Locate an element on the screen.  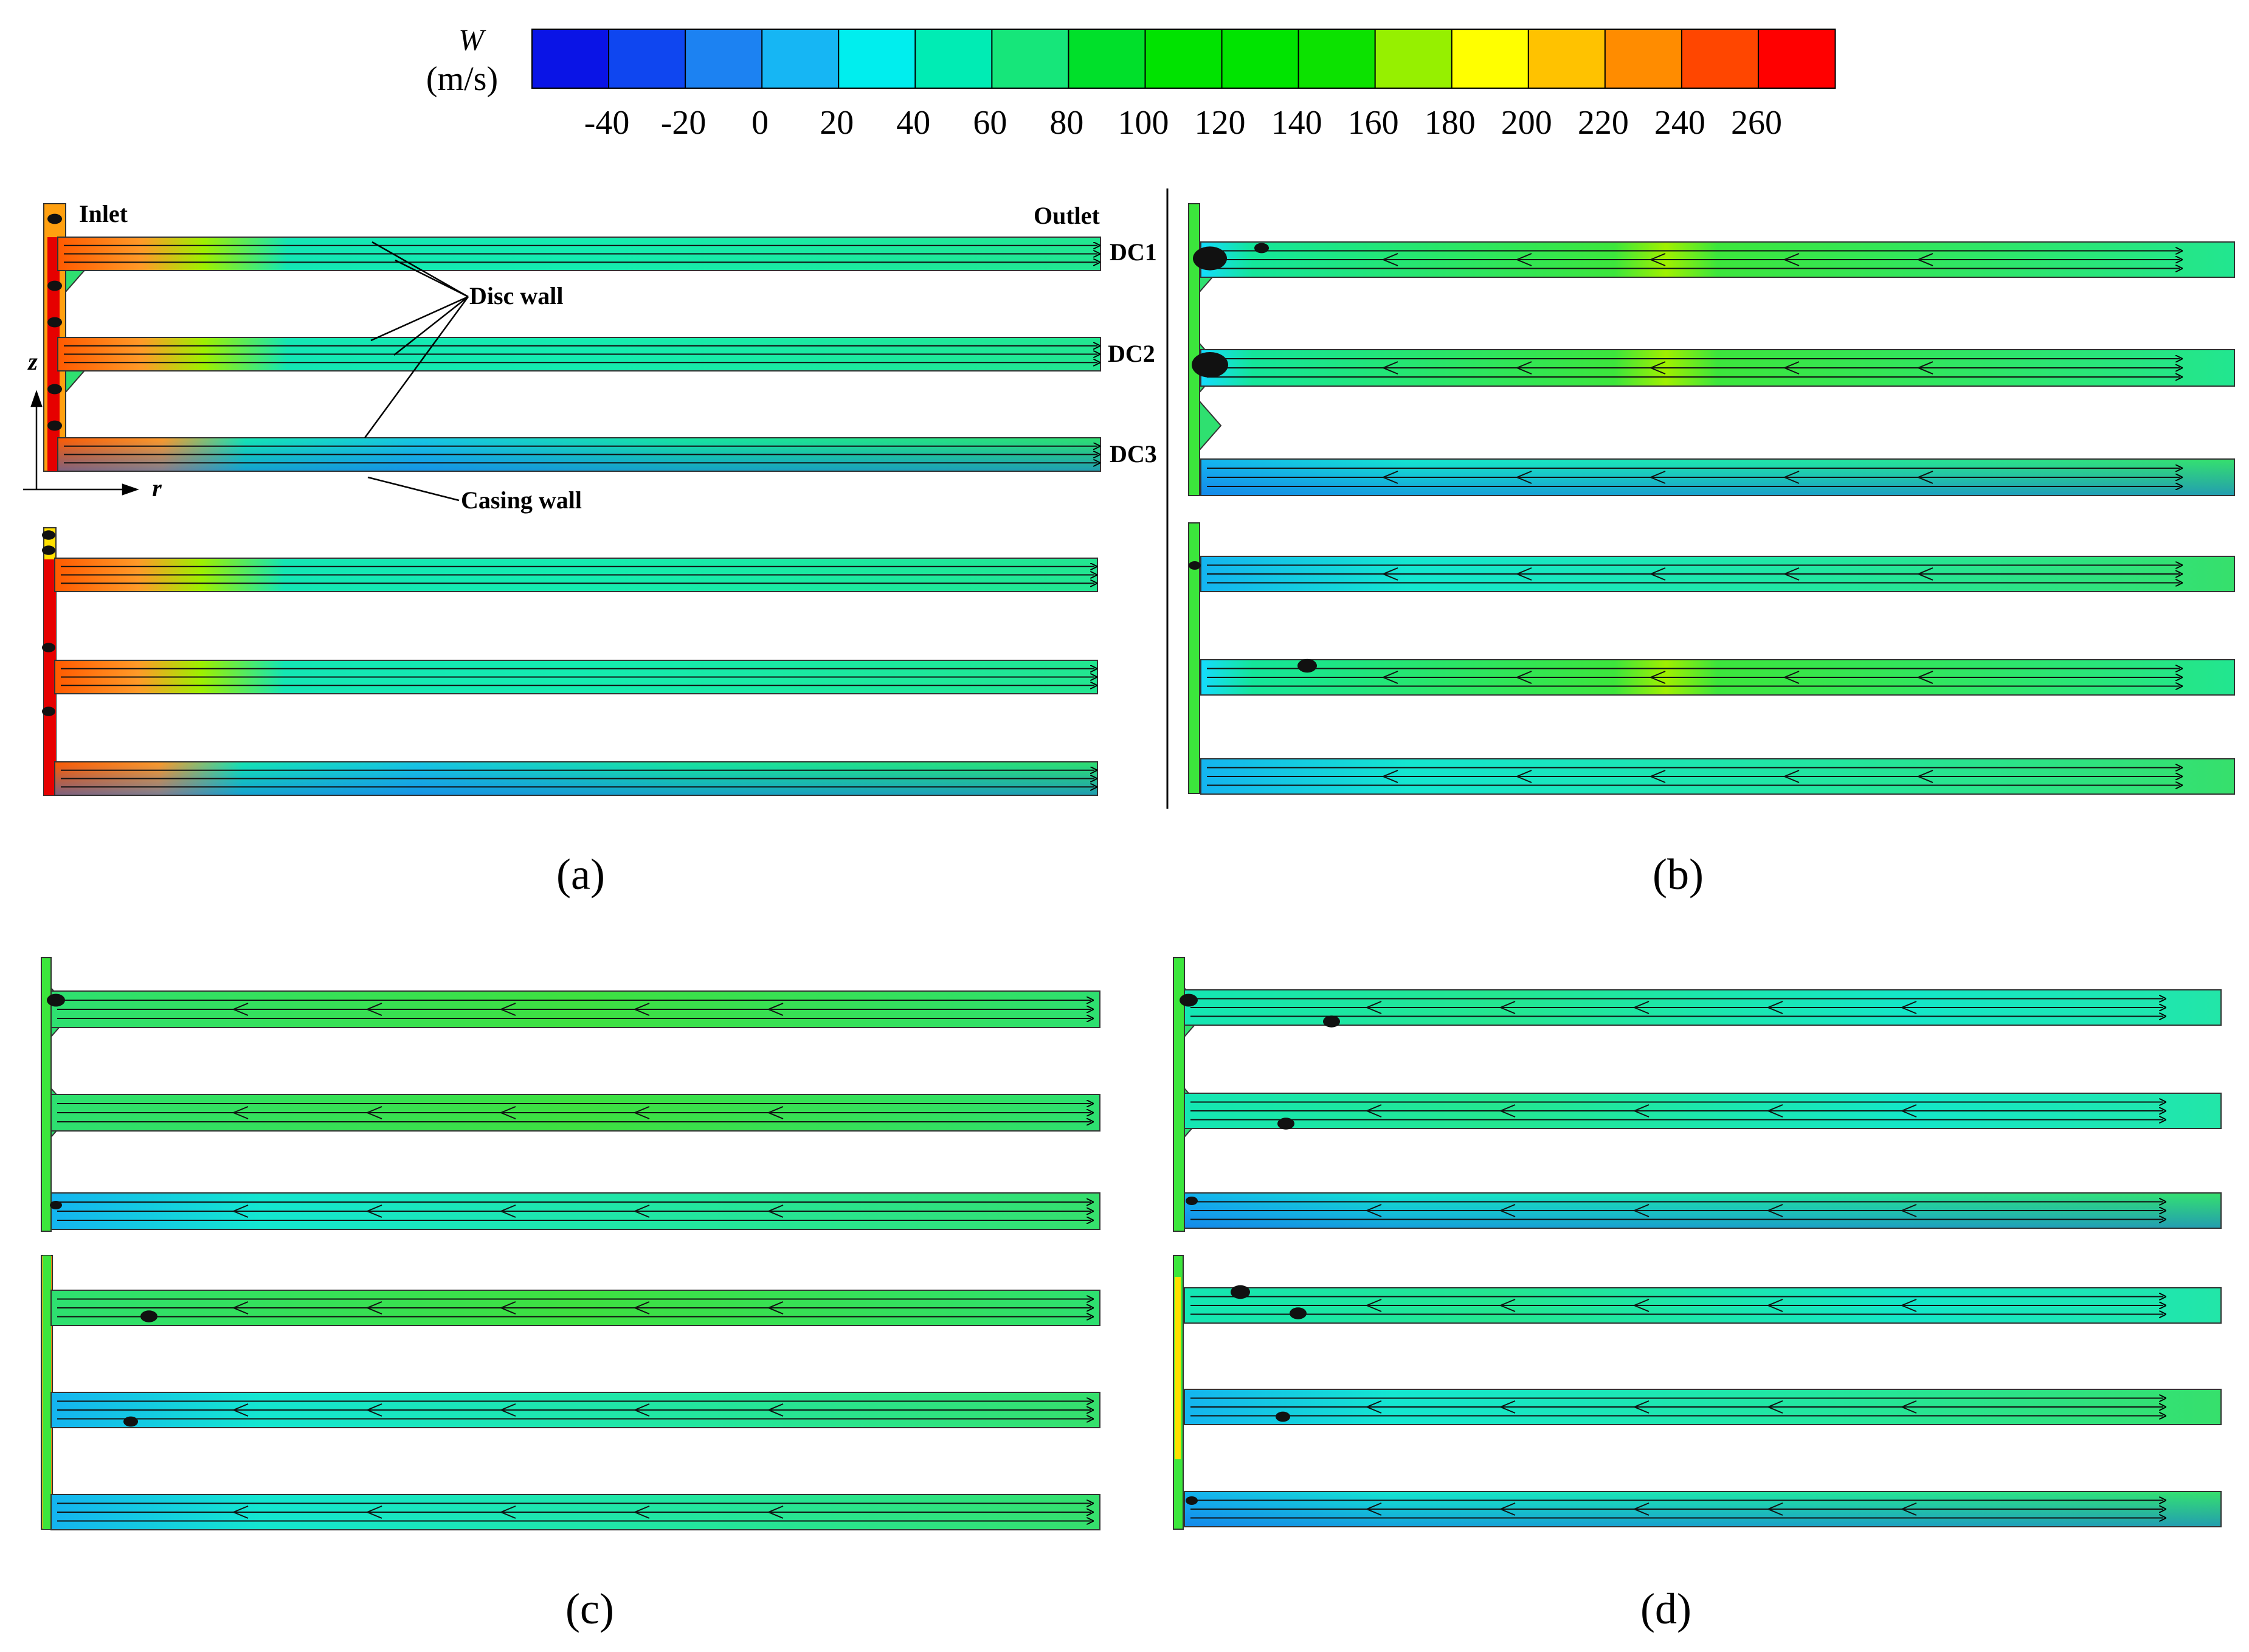
colorbar-tick-label: 180 is located at coordinates (1450, 123).